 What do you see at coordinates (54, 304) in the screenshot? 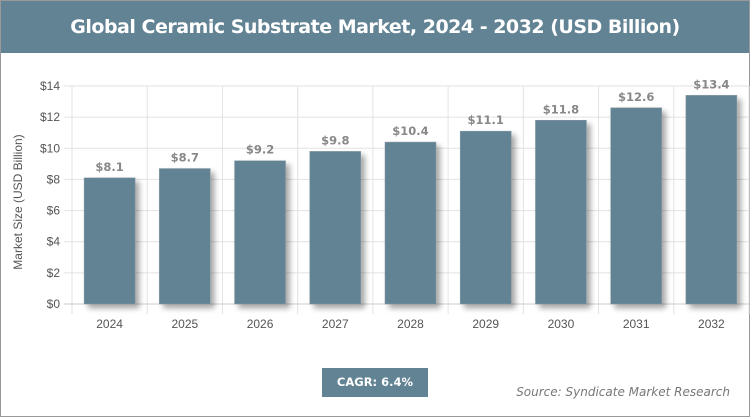
I see `y-tick-label: $0` at bounding box center [54, 304].